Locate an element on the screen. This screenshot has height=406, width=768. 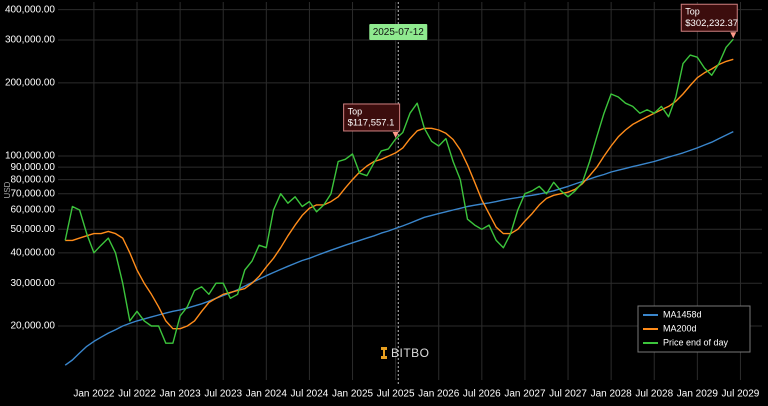
y-tick-label: 50,000.00 is located at coordinates (33, 229).